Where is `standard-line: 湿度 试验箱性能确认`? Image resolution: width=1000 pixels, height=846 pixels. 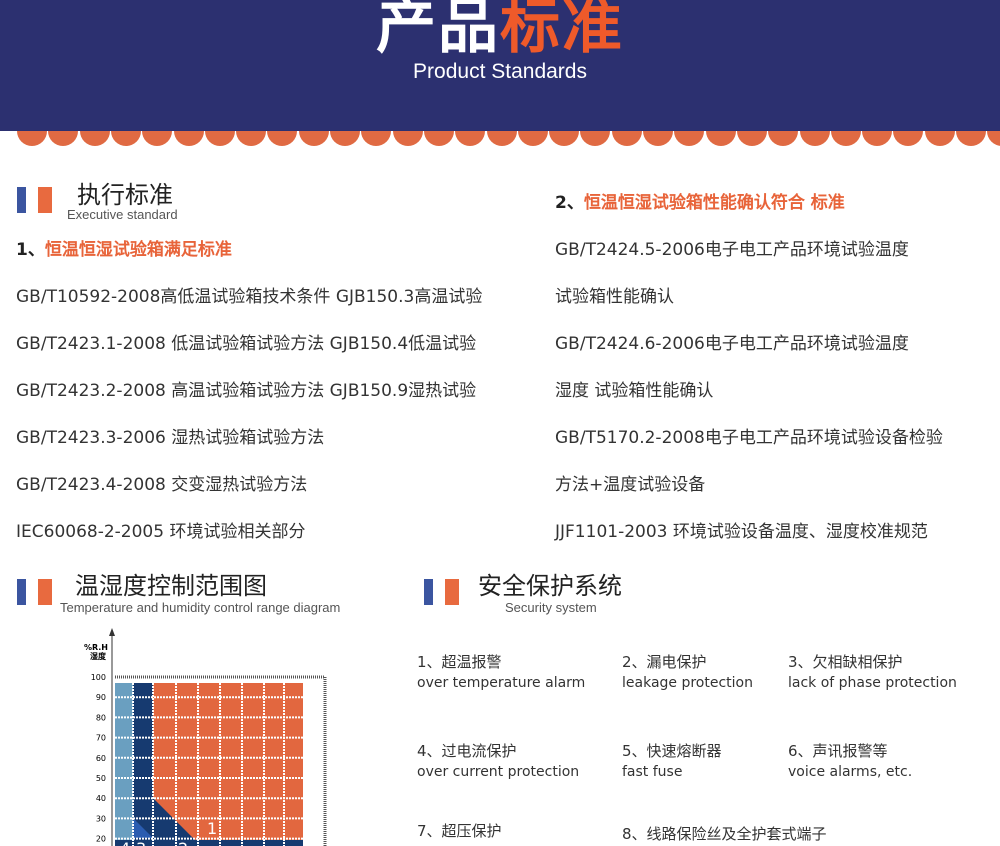 standard-line: 湿度 试验箱性能确认 is located at coordinates (634, 391).